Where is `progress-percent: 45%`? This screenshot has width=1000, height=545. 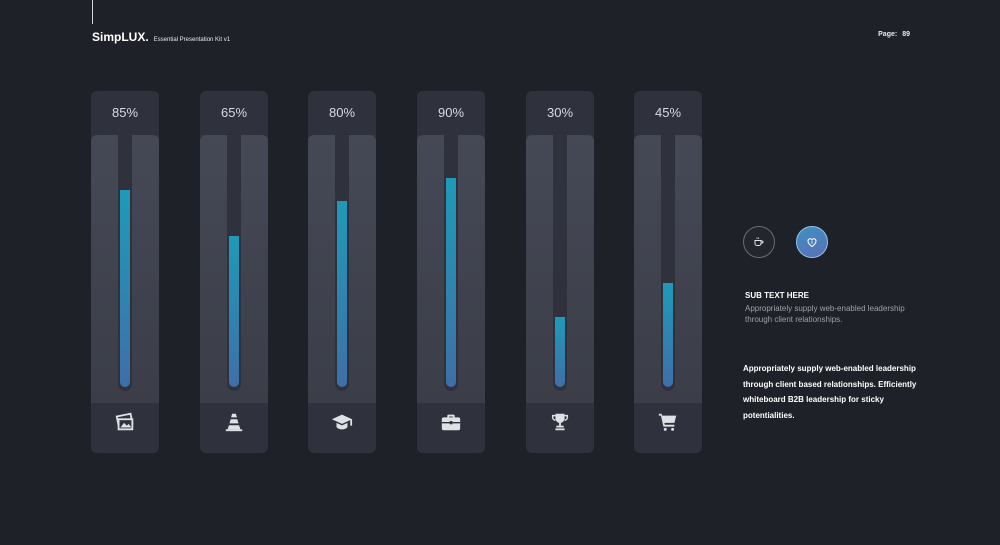 progress-percent: 45% is located at coordinates (668, 112).